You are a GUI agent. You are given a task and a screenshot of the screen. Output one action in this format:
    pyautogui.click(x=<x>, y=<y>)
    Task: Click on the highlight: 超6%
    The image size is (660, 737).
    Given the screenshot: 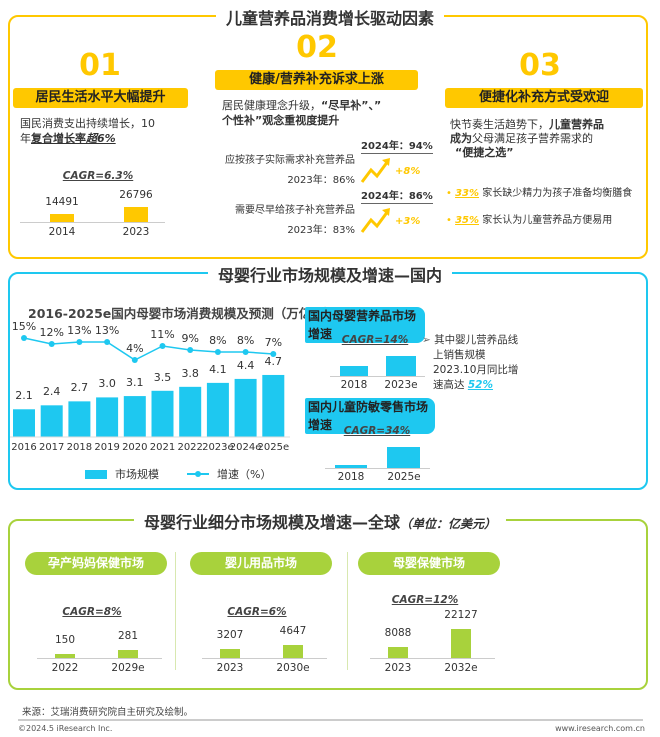 What is the action you would take?
    pyautogui.click(x=101, y=138)
    